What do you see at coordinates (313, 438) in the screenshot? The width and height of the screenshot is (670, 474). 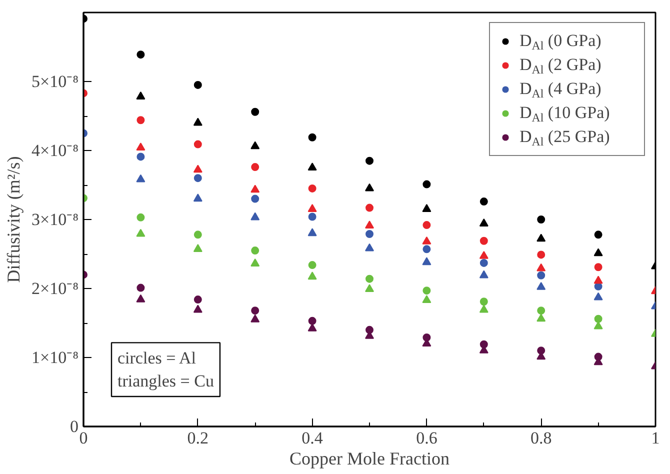 I see `x-tick-label: 0.4` at bounding box center [313, 438].